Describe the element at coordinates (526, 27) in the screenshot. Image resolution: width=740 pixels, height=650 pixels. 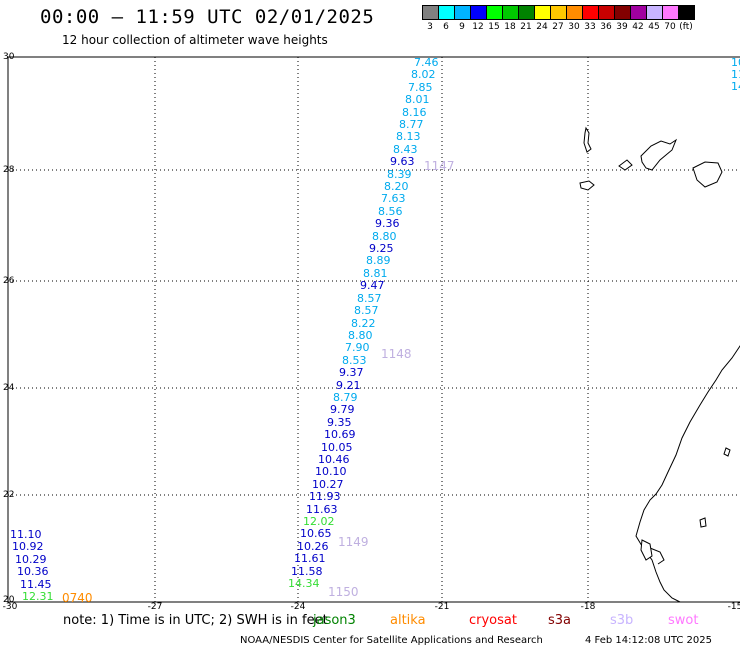
I see `legend-label: 21` at that location.